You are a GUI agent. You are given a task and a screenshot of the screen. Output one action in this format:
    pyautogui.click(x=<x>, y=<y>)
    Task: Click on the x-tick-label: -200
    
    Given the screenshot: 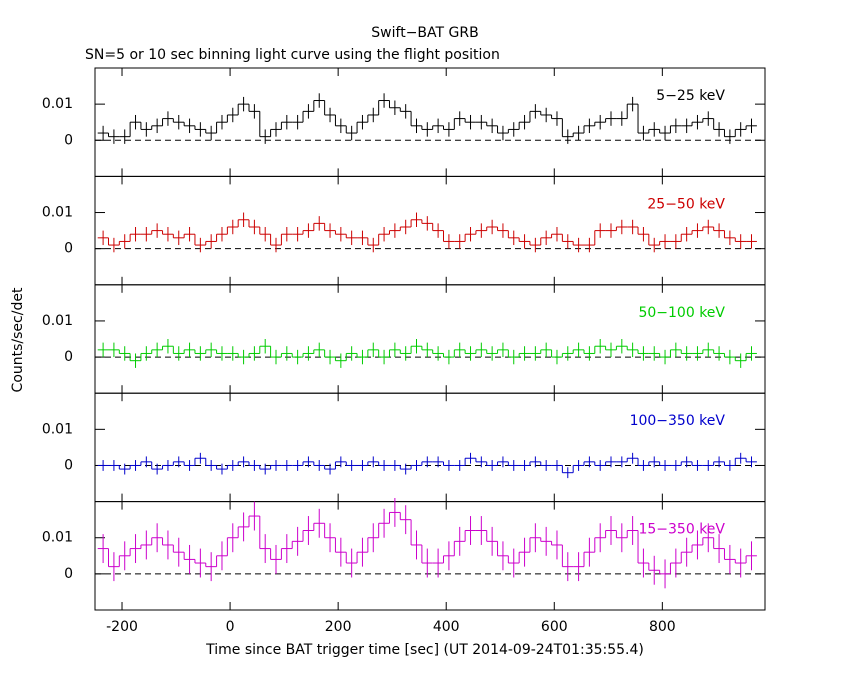 What is the action you would take?
    pyautogui.click(x=122, y=627)
    